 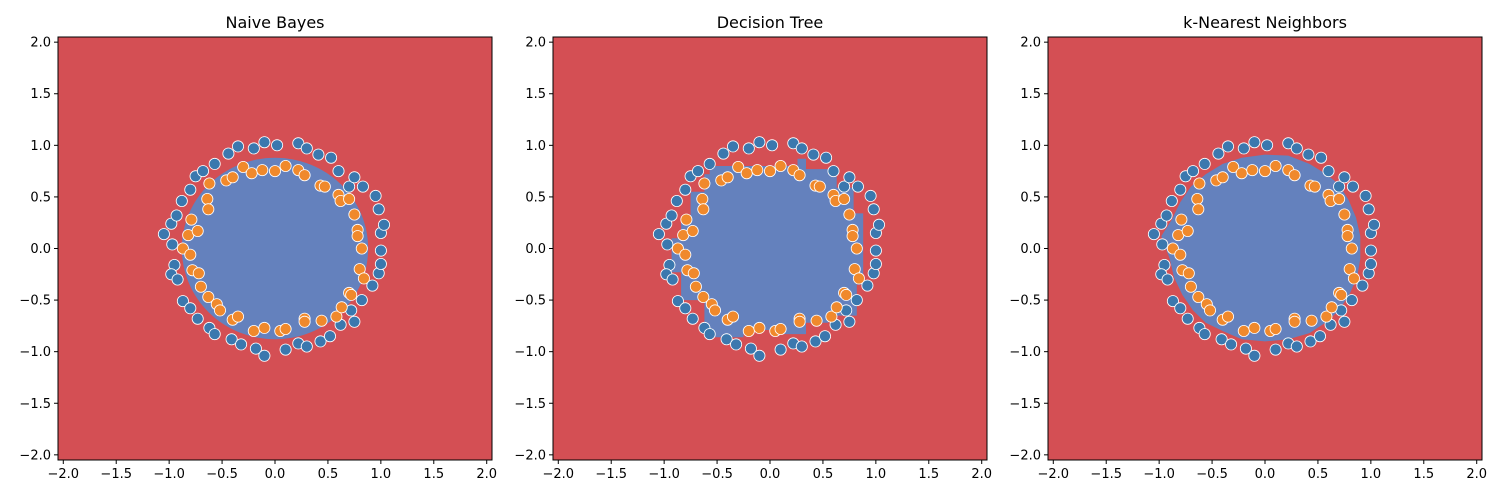 What do you see at coordinates (1106, 474) in the screenshot?
I see `x-tick-label: −1.5` at bounding box center [1106, 474].